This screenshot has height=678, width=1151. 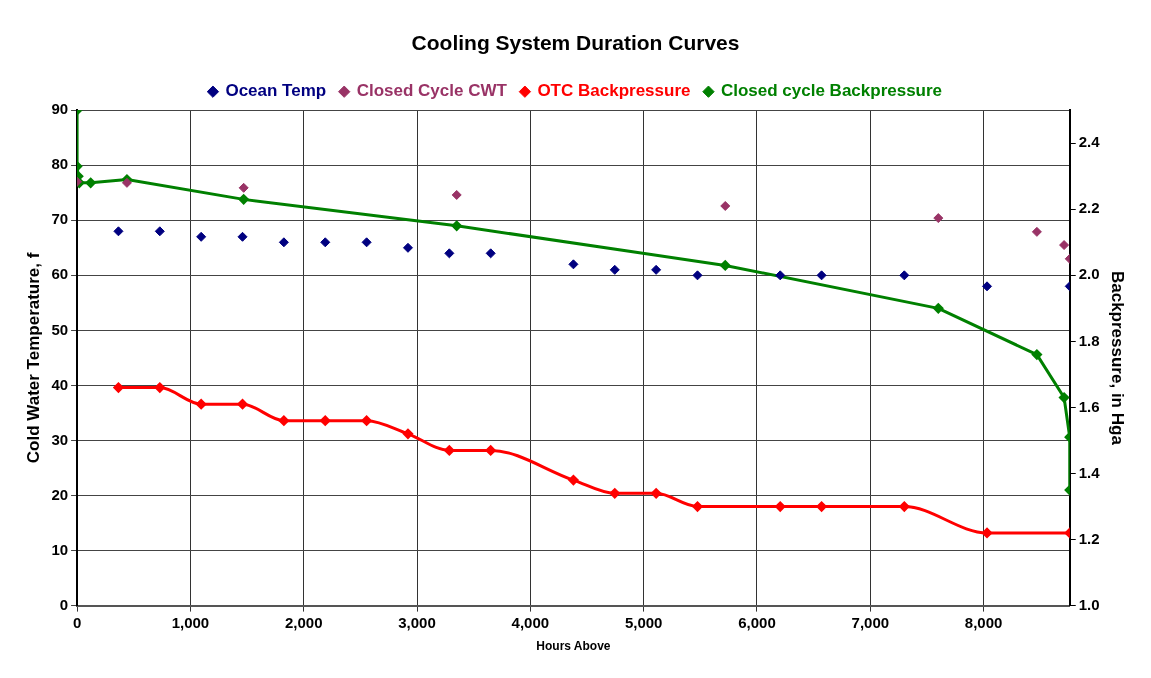 What do you see at coordinates (1089, 406) in the screenshot?
I see `y2-tick-label: 1.6` at bounding box center [1089, 406].